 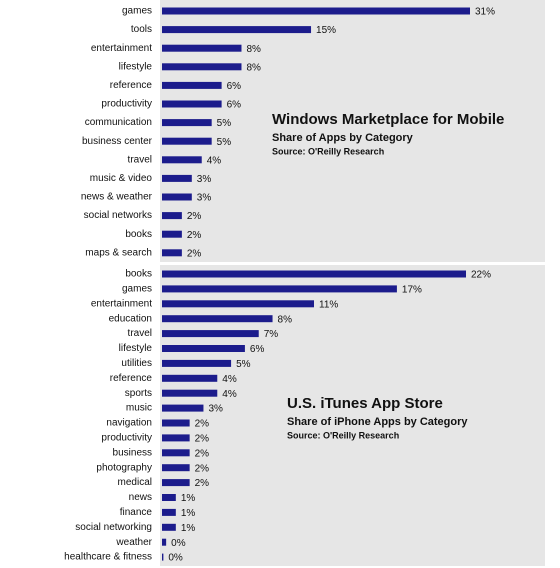 I want to click on category-label: education, so click(x=130, y=318).